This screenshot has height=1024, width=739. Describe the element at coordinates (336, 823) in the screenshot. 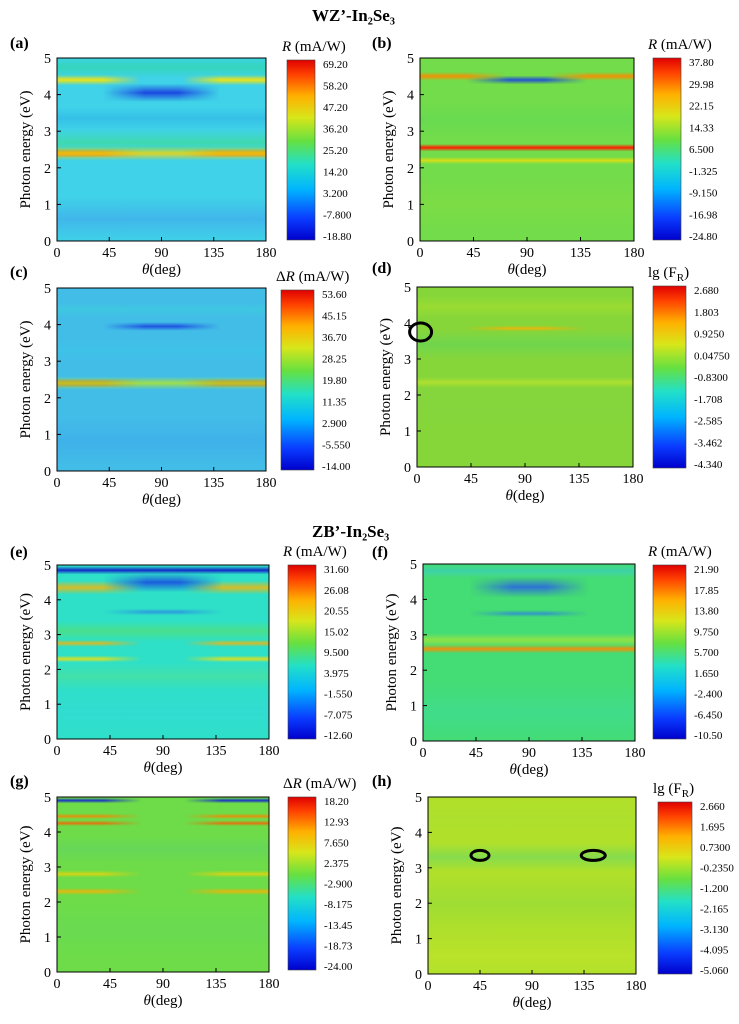

I see `colorbar-tick-label: 12.93` at that location.